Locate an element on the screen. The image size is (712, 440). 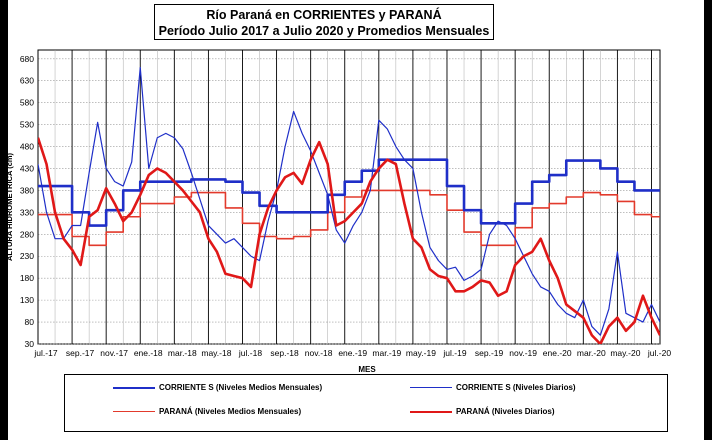
legend-item-parana-mensual: PARANÁ (Niveles Medios Mensuales) is located at coordinates (207, 411).